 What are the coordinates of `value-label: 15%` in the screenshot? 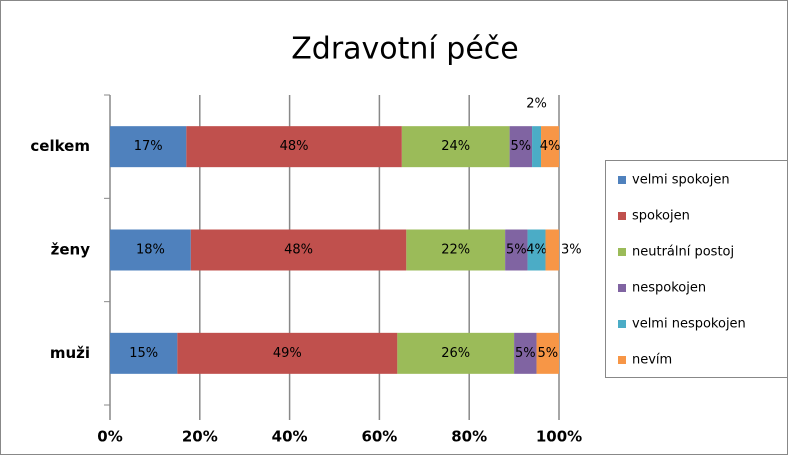 It's located at (143, 353).